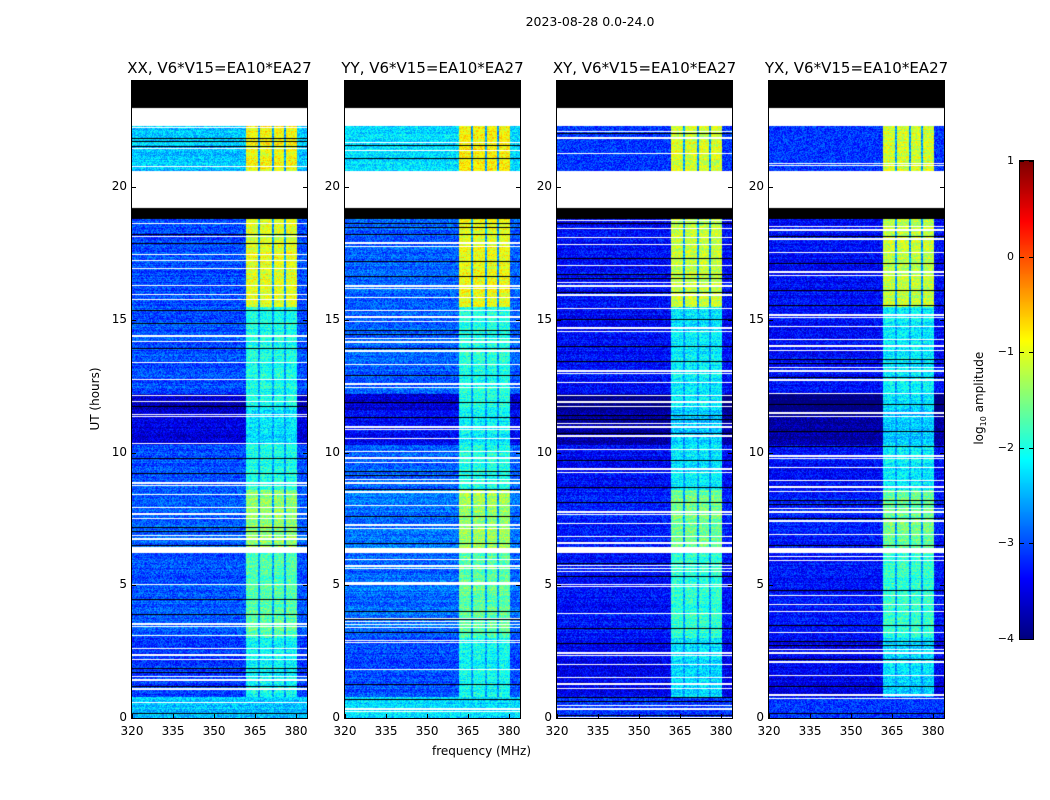 Image resolution: width=1050 pixels, height=800 pixels. I want to click on figure-title: 2023-08-28 0.0-24.0, so click(590, 21).